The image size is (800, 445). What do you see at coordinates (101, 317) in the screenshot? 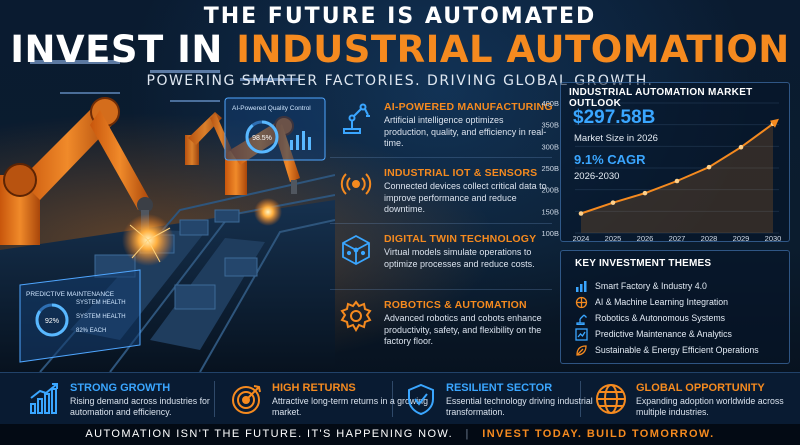
I see `hud-bottom-line2: SYSTEM HEALTH` at bounding box center [101, 317].